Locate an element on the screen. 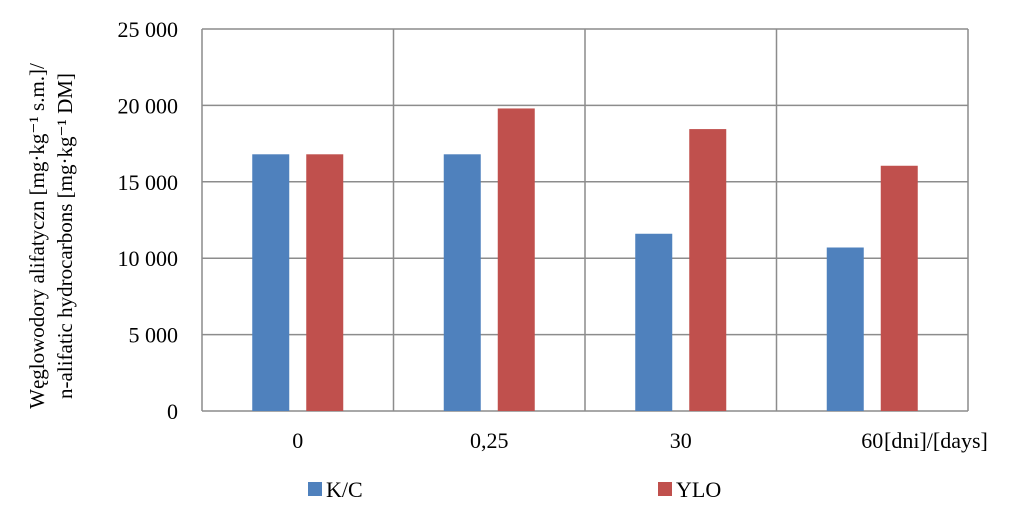 The height and width of the screenshot is (512, 1023). y-tick-label: 20 000 is located at coordinates (148, 105).